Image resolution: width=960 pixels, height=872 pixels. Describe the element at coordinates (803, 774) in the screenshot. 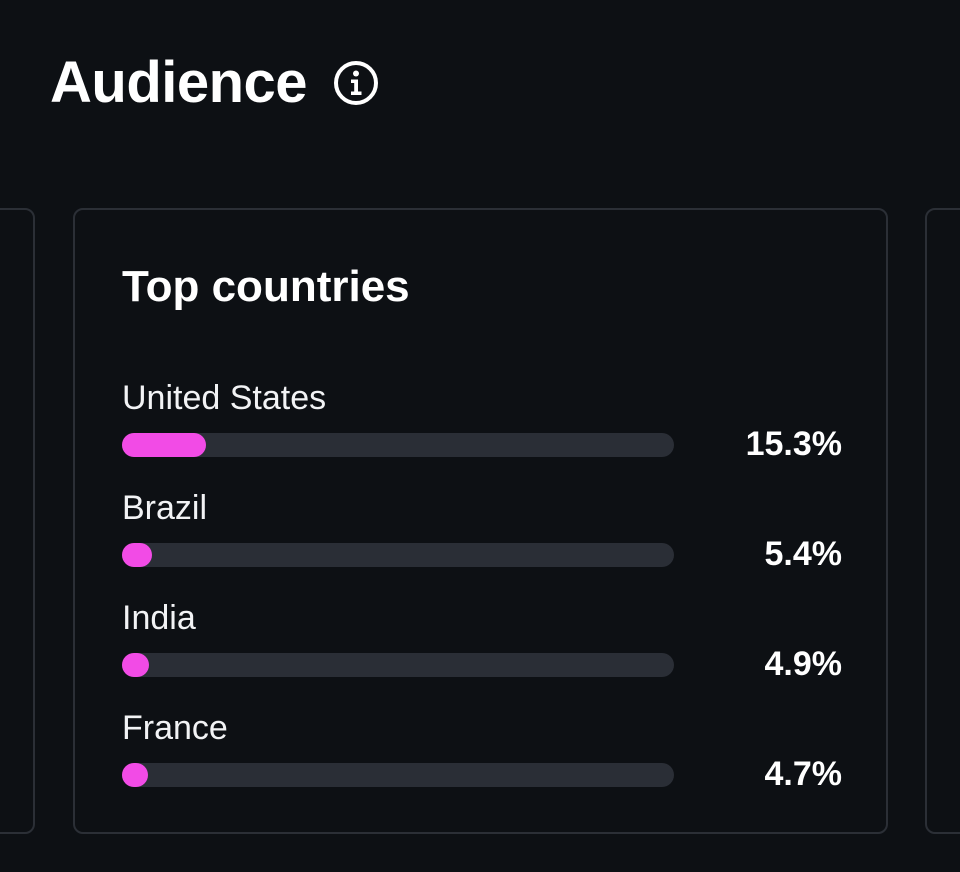

I see `country-percentage: 4.7%` at that location.